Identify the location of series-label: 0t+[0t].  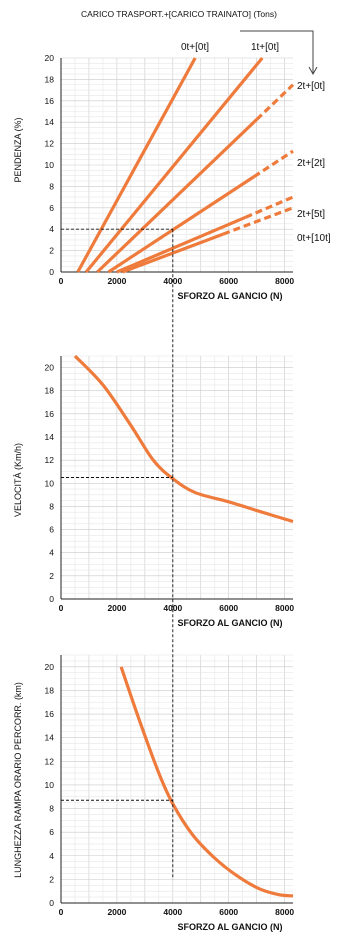
(195, 47).